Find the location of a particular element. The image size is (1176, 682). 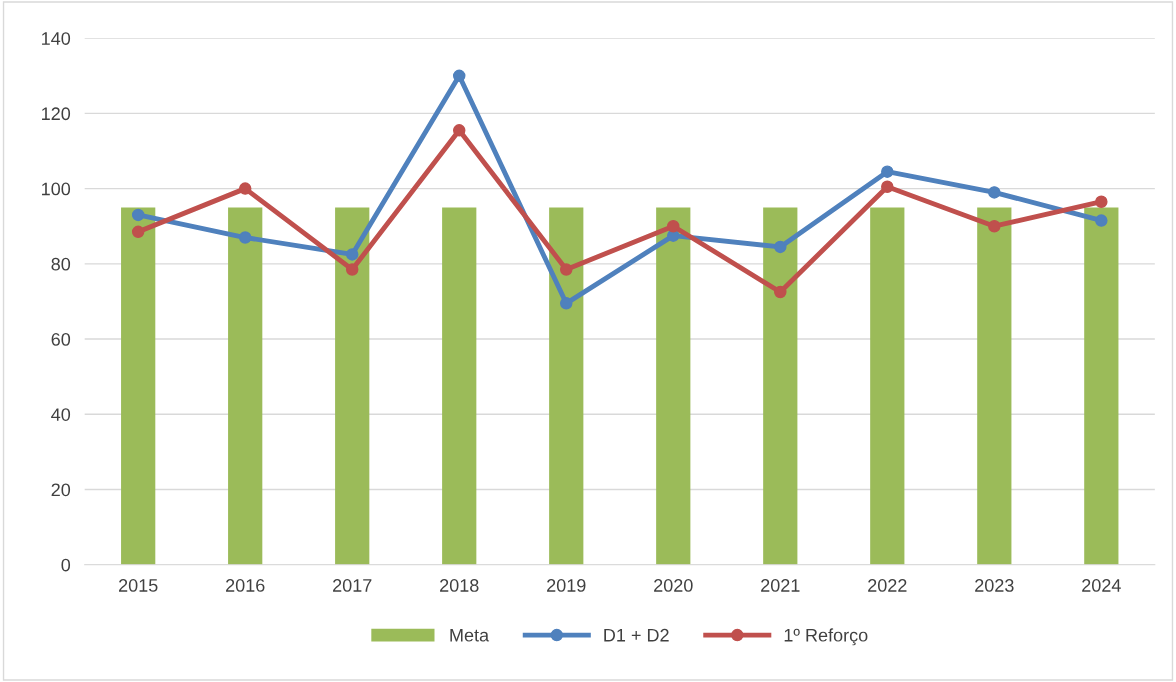

y-tick-label: 140 is located at coordinates (56, 38).